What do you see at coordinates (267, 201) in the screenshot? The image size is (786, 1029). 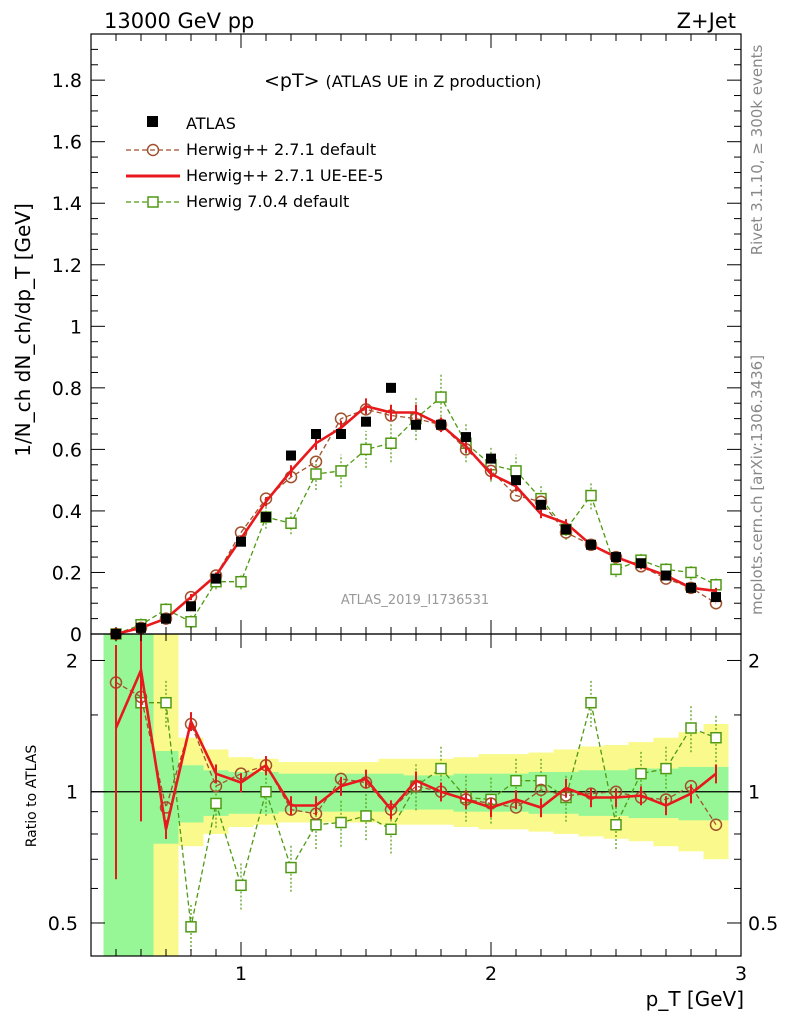 I see `legend-label-h704: Herwig 7.0.4 default` at bounding box center [267, 201].